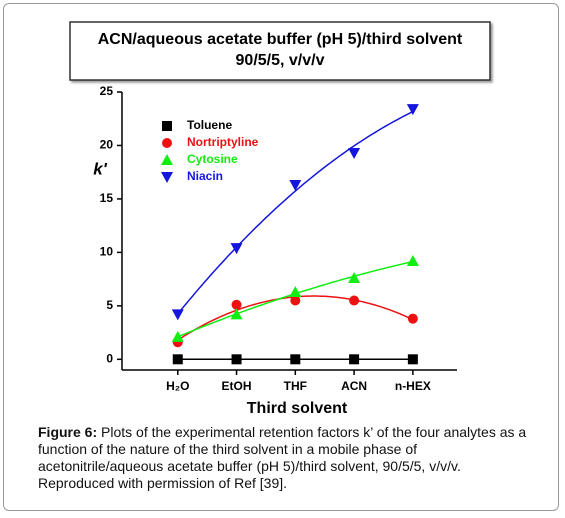 The image size is (565, 518). Describe the element at coordinates (68, 432) in the screenshot. I see `caption-label: Figure 6:` at that location.